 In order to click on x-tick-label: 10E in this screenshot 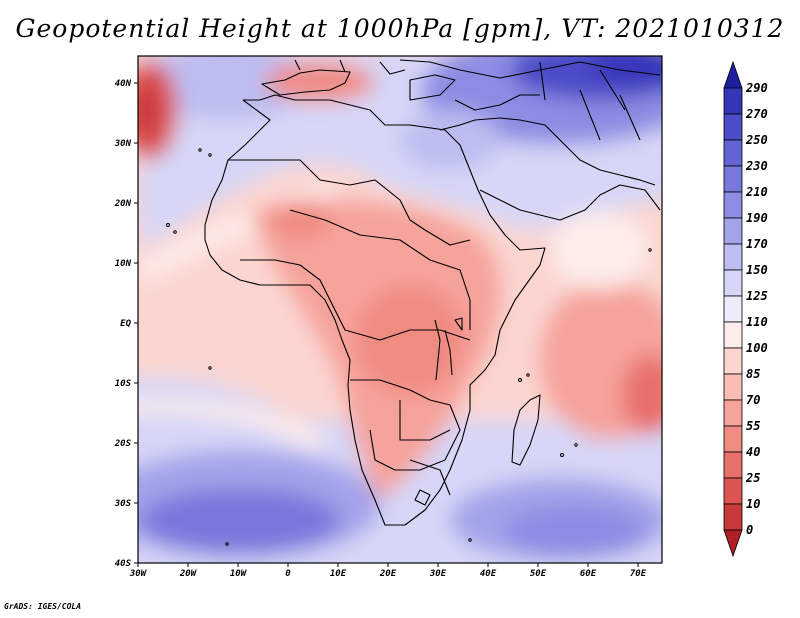, I will do `click(338, 574)`.